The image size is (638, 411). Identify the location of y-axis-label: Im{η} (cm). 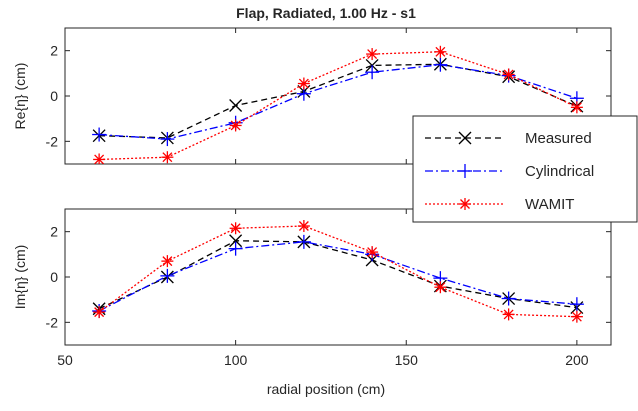
(20, 277).